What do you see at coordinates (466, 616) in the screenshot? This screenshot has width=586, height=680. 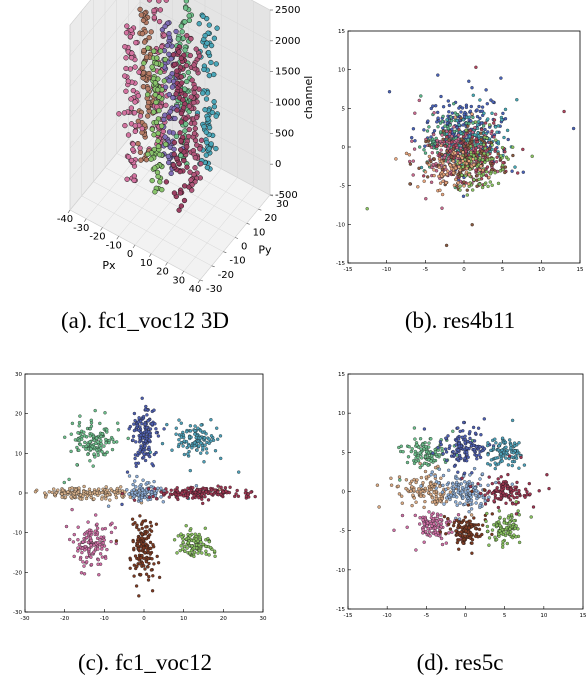 I see `x-tick-label: 0` at bounding box center [466, 616].